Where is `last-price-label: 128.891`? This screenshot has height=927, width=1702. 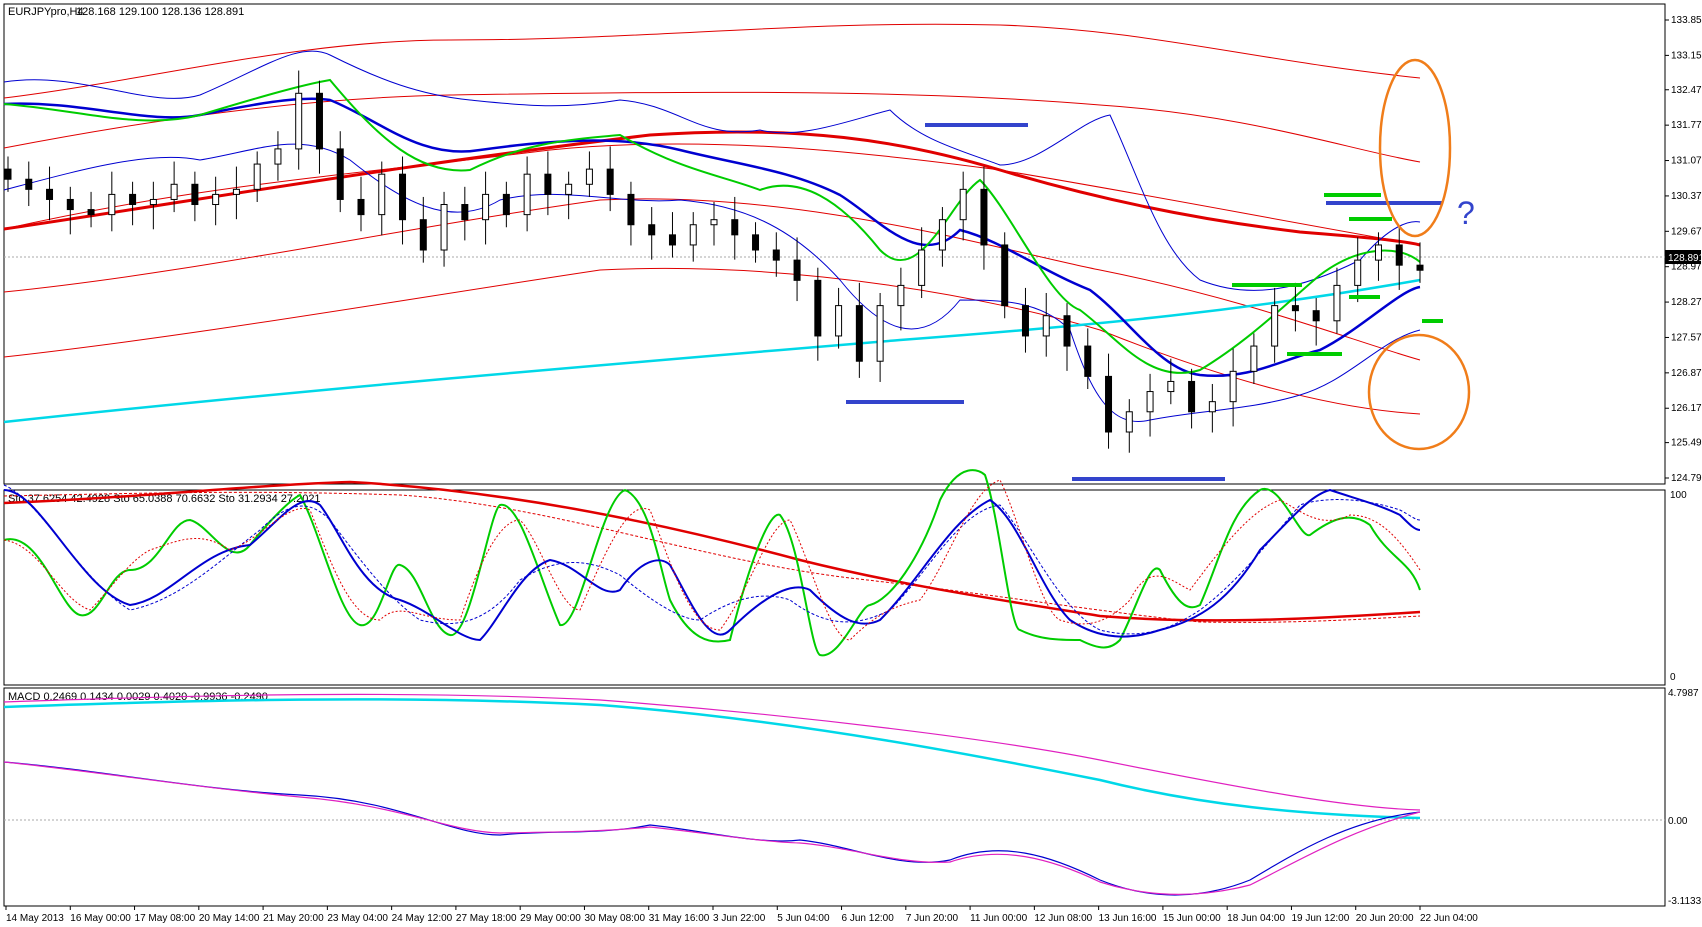
last-price-label: 128.891 is located at coordinates (1685, 258).